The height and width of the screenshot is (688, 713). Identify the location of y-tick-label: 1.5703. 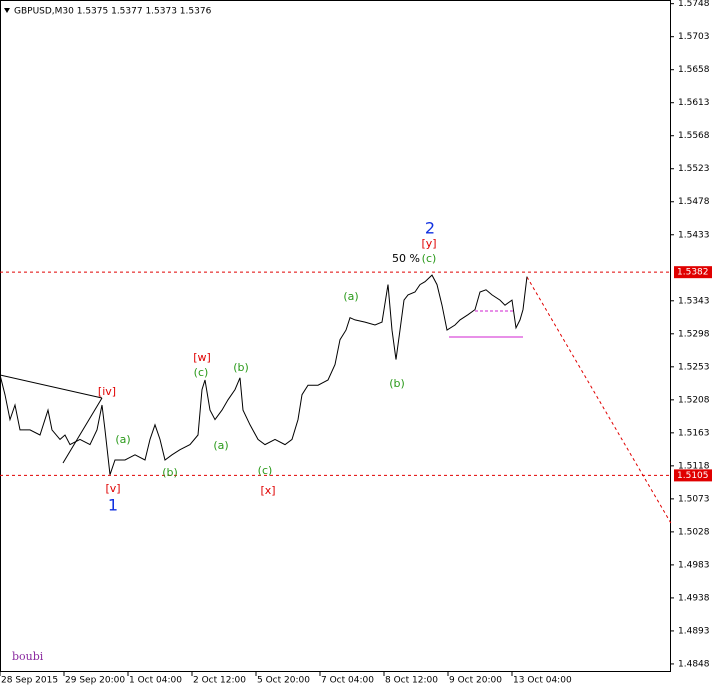
(694, 37).